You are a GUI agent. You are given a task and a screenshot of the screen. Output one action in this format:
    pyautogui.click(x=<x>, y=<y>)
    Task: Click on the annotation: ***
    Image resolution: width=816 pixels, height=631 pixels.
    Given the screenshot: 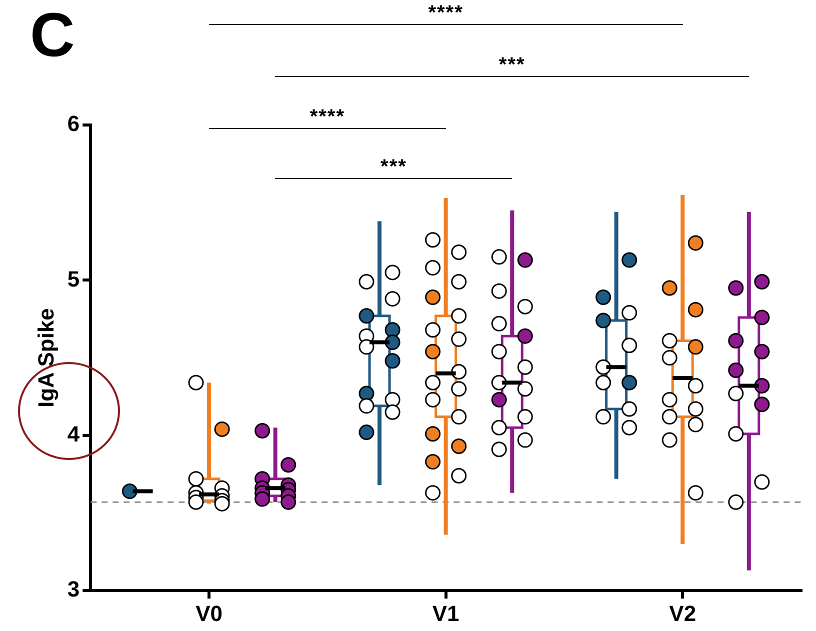 What is the action you would take?
    pyautogui.click(x=393, y=167)
    